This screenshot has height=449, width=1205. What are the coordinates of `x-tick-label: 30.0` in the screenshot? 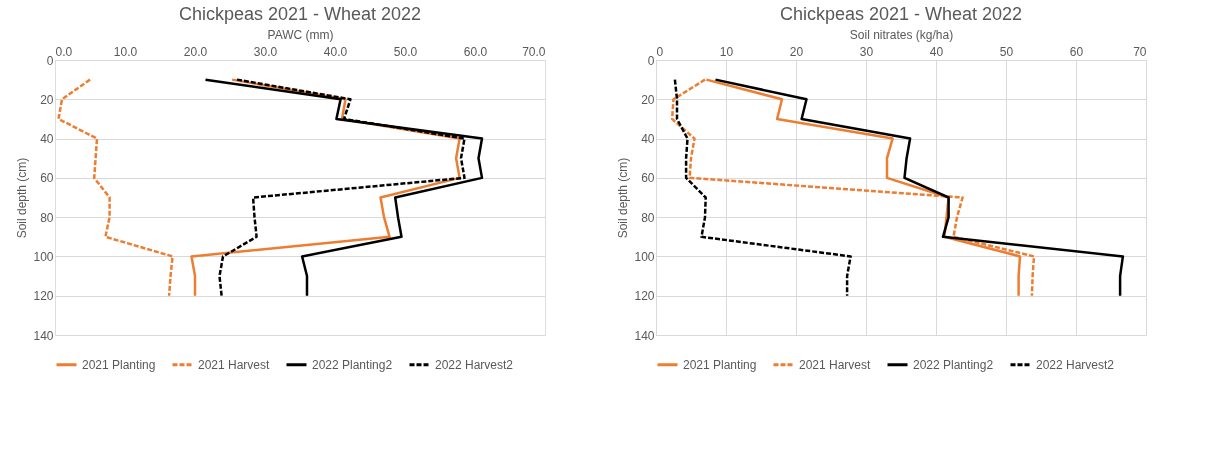 It's located at (265, 51).